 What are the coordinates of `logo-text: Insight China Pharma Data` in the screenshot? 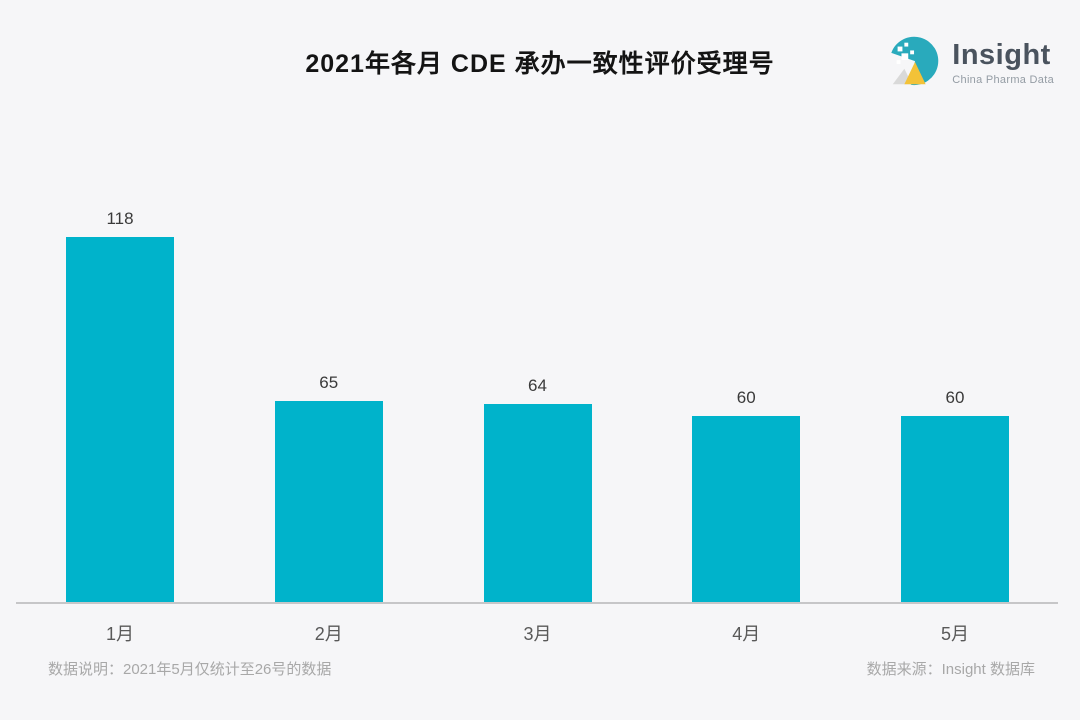 It's located at (1003, 62).